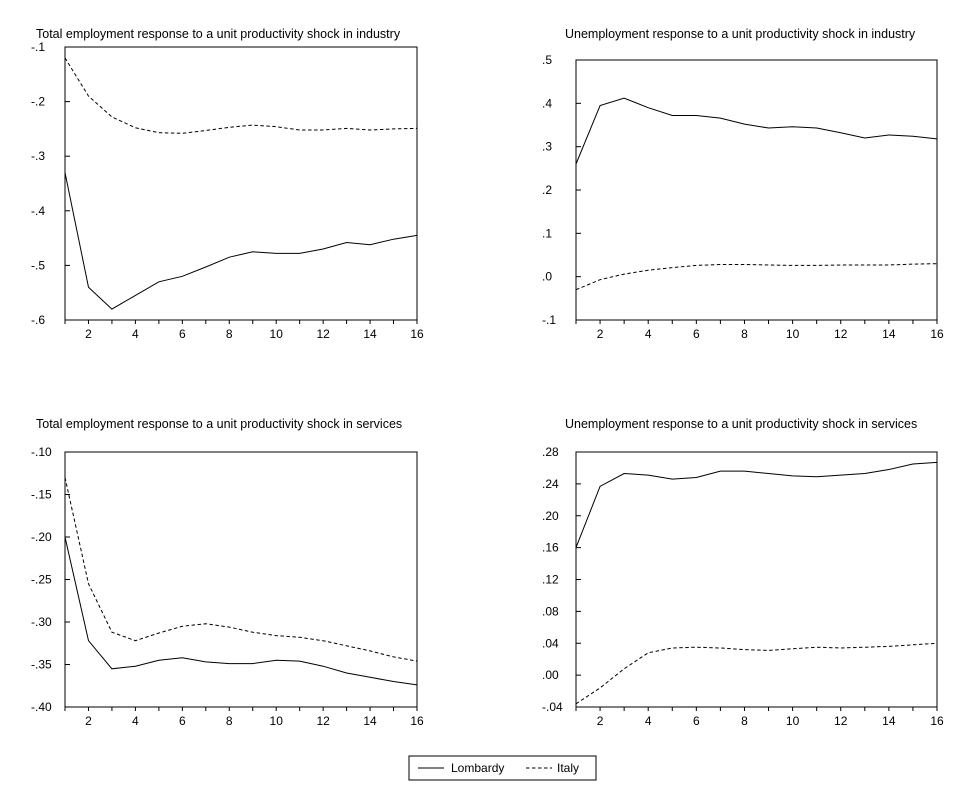  Describe the element at coordinates (550, 452) in the screenshot. I see `y-tick-label: .28` at that location.